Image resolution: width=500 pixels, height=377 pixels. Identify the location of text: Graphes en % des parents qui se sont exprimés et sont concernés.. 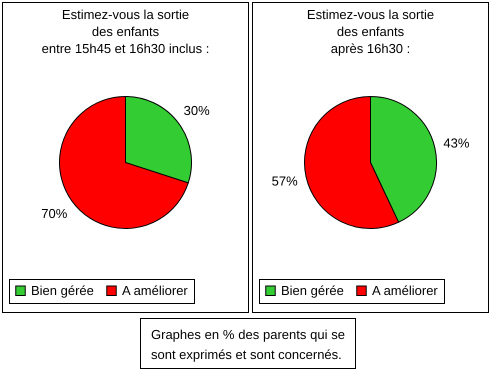
(248, 345).